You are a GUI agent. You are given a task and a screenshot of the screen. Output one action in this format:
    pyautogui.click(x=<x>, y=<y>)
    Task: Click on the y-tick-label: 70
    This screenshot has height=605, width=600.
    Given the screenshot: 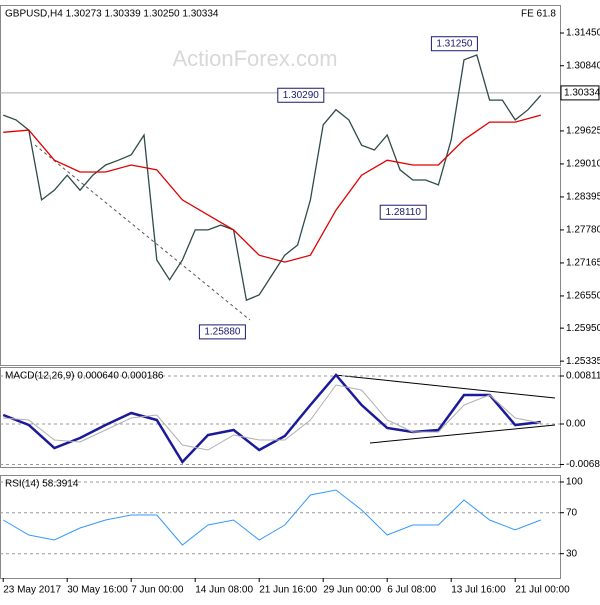 What is the action you would take?
    pyautogui.click(x=572, y=512)
    